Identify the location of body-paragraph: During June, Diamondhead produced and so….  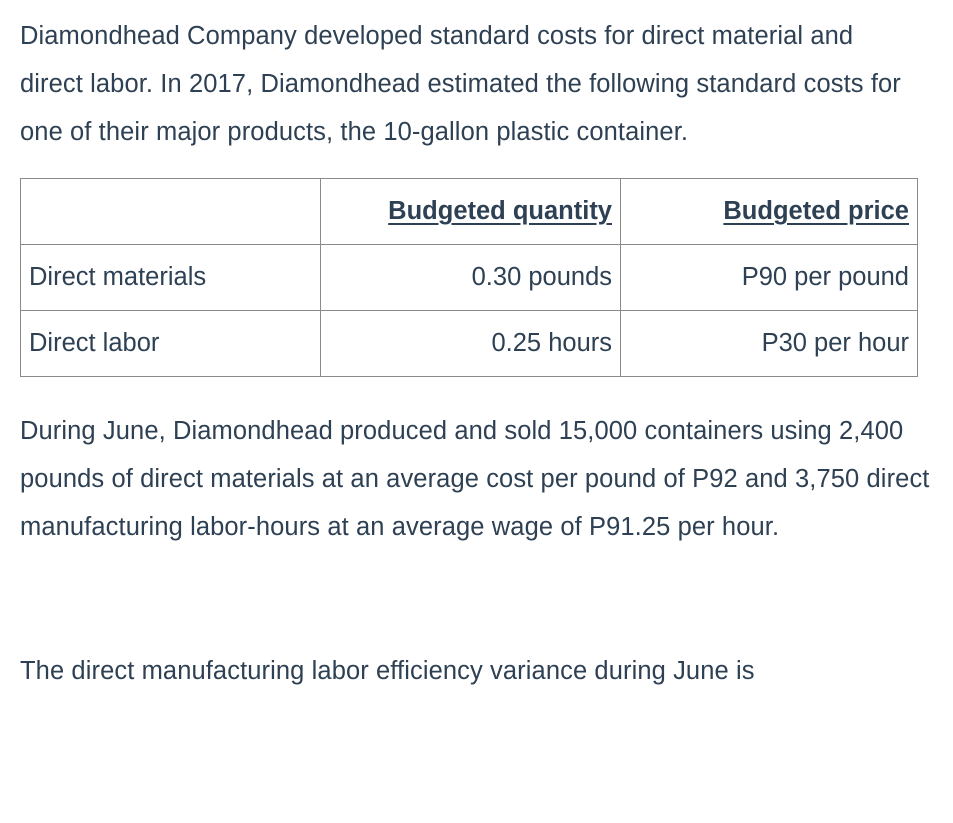
(475, 479).